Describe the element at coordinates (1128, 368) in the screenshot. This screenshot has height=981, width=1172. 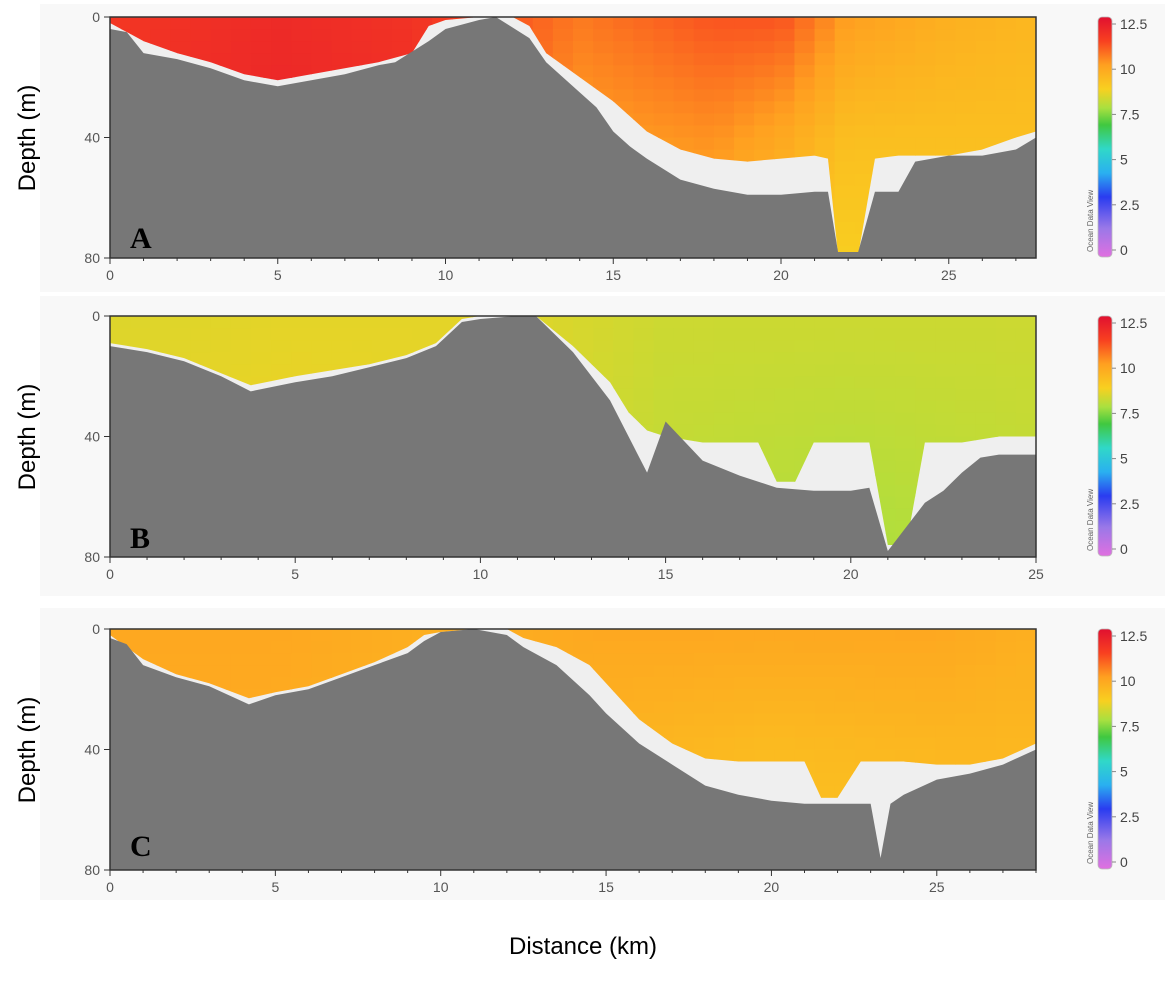
I see `colorbar-tick-label: 10` at that location.